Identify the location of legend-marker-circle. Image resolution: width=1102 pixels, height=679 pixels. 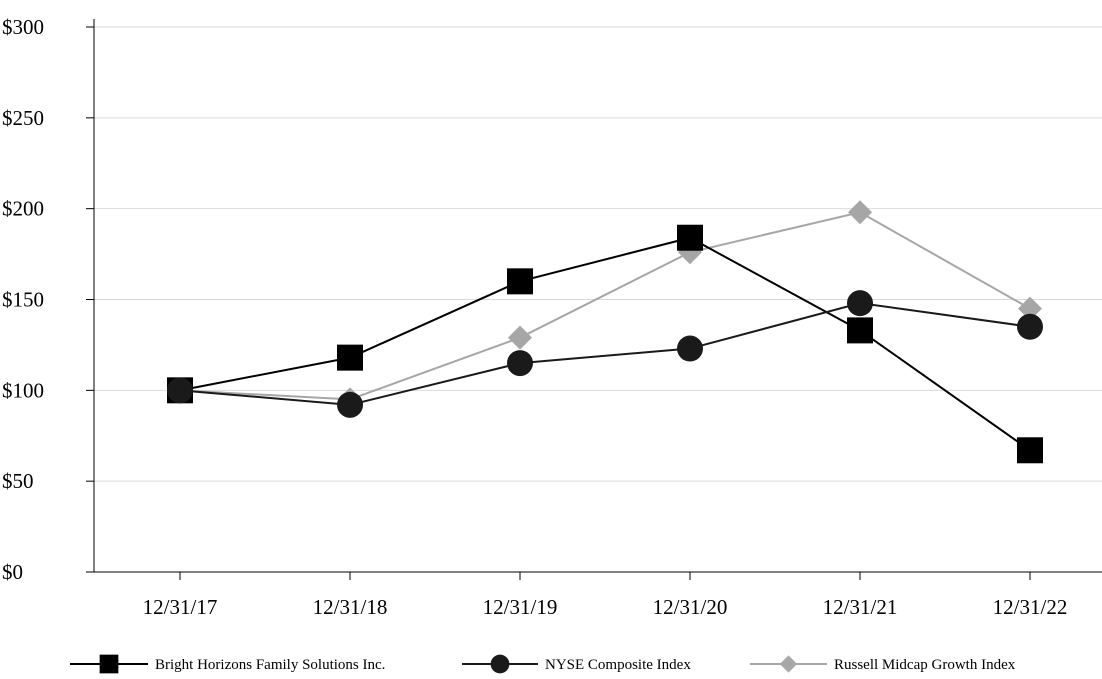
(500, 664).